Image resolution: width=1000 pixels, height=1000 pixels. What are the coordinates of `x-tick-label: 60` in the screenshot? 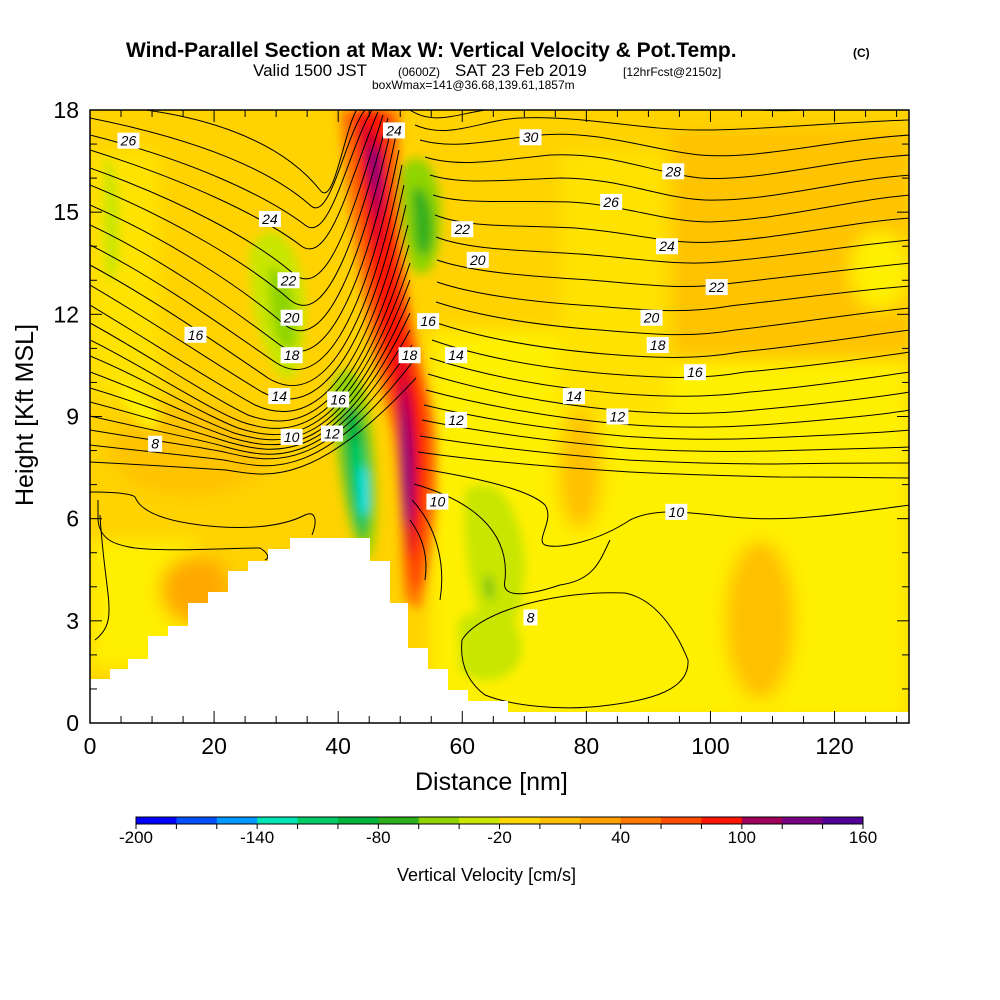 It's located at (462, 746).